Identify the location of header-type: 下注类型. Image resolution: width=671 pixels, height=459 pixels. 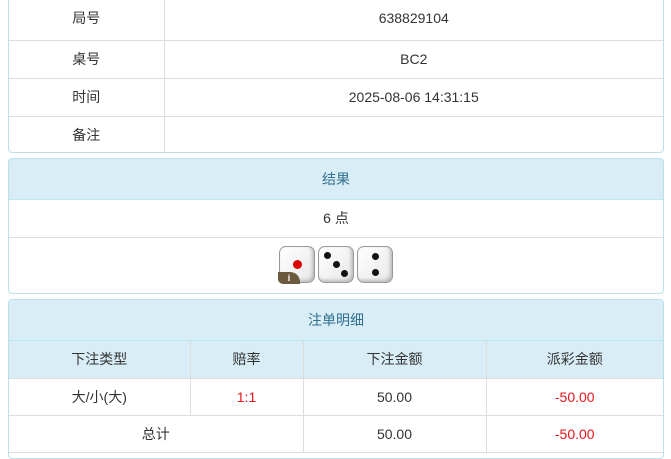
(100, 360).